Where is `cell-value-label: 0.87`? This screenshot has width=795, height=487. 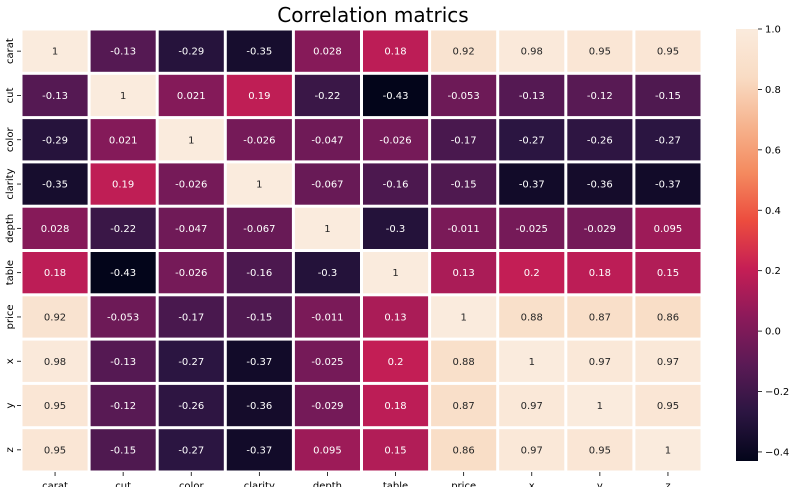
cell-value-label: 0.87 is located at coordinates (600, 317).